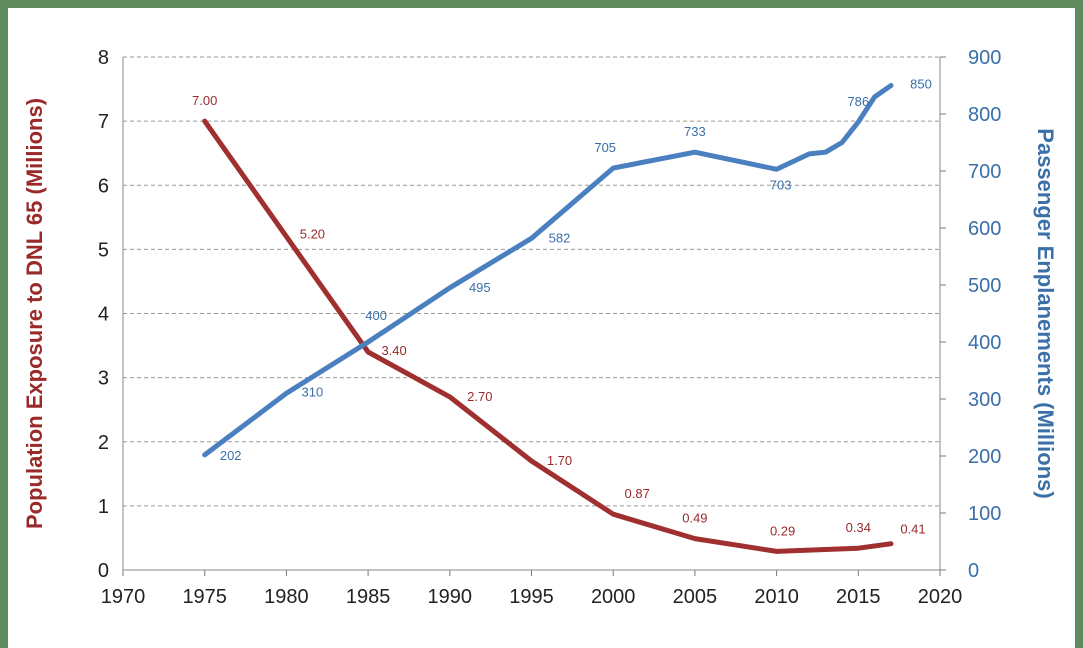 The image size is (1083, 648). Describe the element at coordinates (695, 131) in the screenshot. I see `enplanement-data-label: 733` at that location.